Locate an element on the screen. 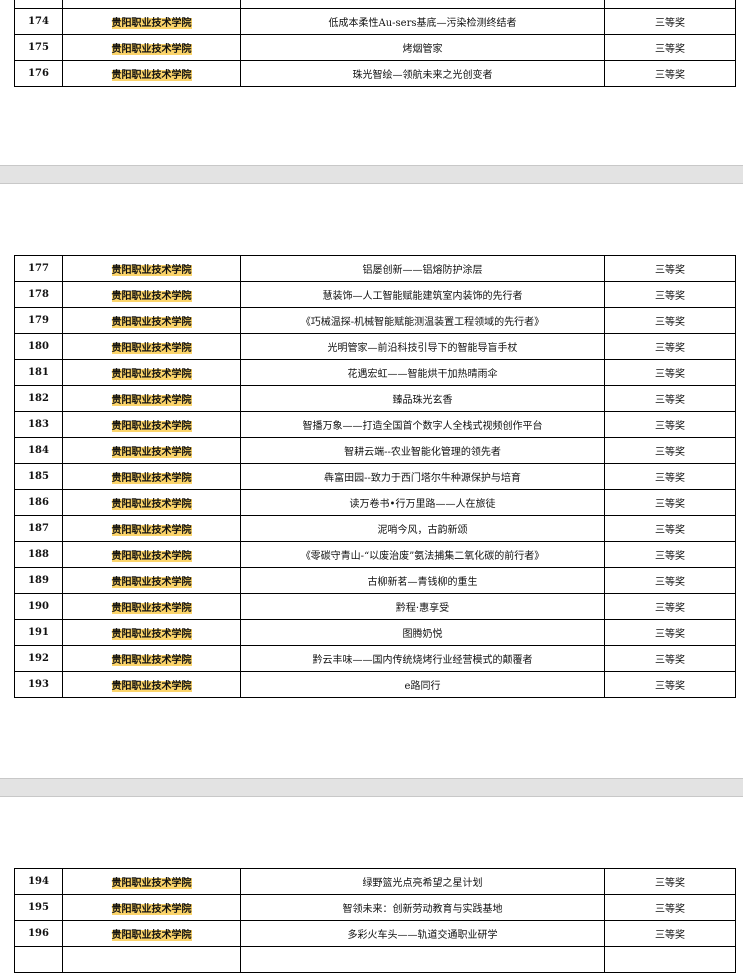  project-name: 《巧械温探-机械智能赋能测温装置工程领域的先行者》 is located at coordinates (422, 322).